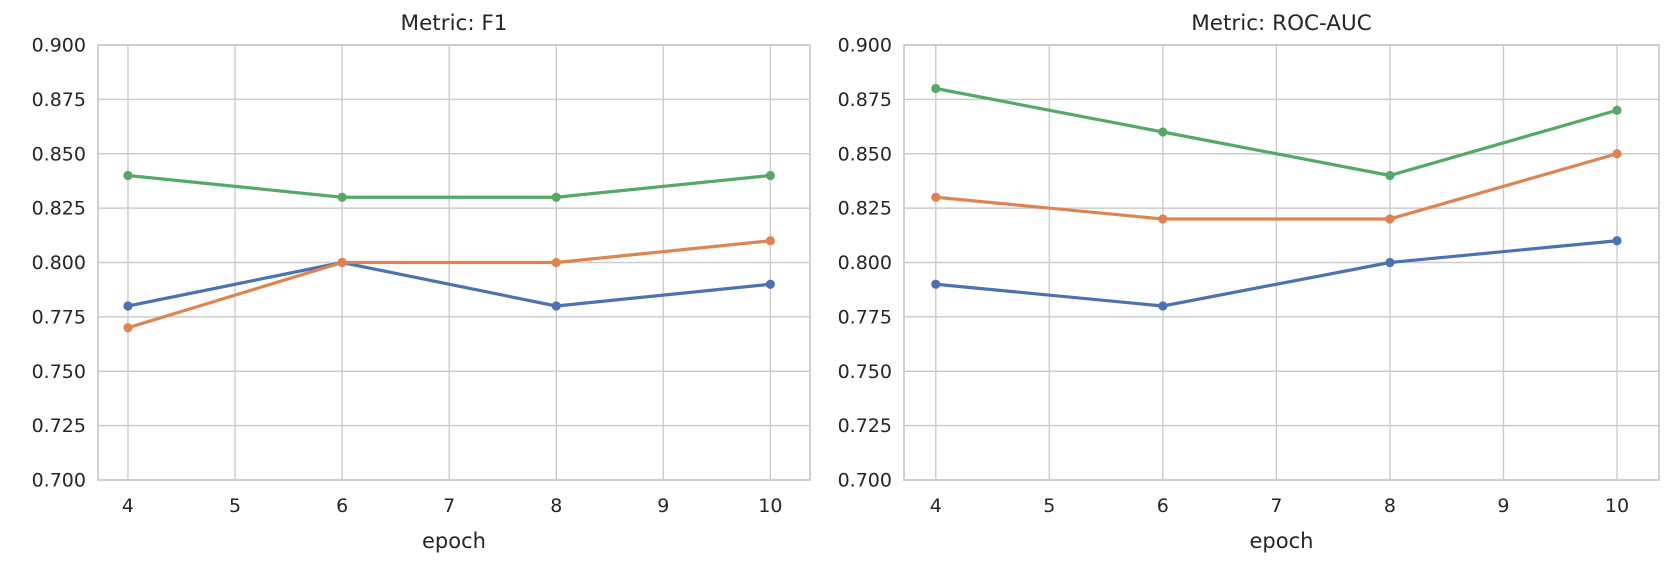  What do you see at coordinates (454, 23) in the screenshot?
I see `chart-title: Metric: F1` at bounding box center [454, 23].